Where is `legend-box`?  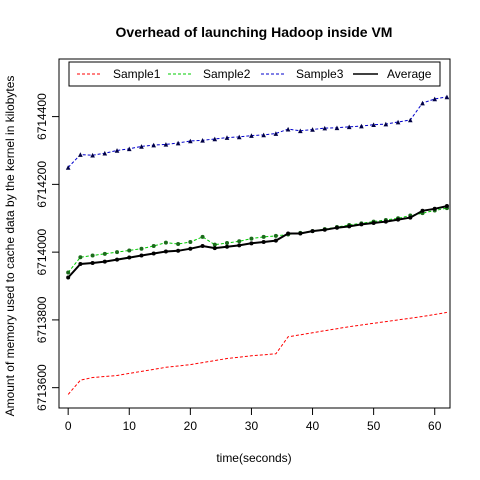
legend-box is located at coordinates (254, 74).